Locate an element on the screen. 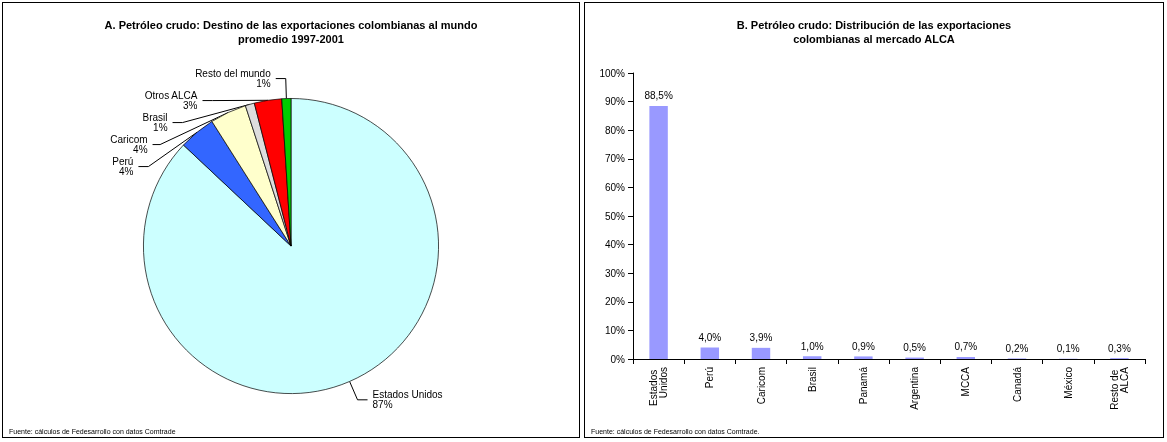  data-label: 0,5% is located at coordinates (915, 348).